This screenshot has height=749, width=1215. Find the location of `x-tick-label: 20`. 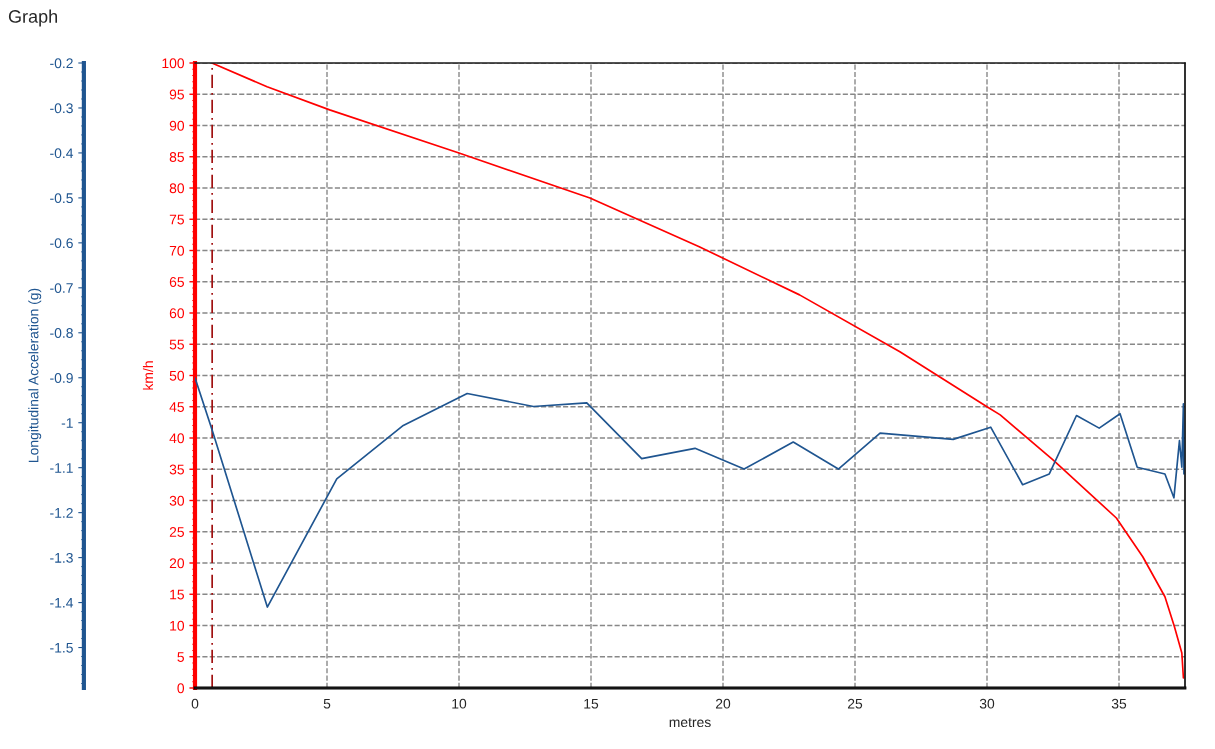

x-tick-label: 20 is located at coordinates (723, 703).